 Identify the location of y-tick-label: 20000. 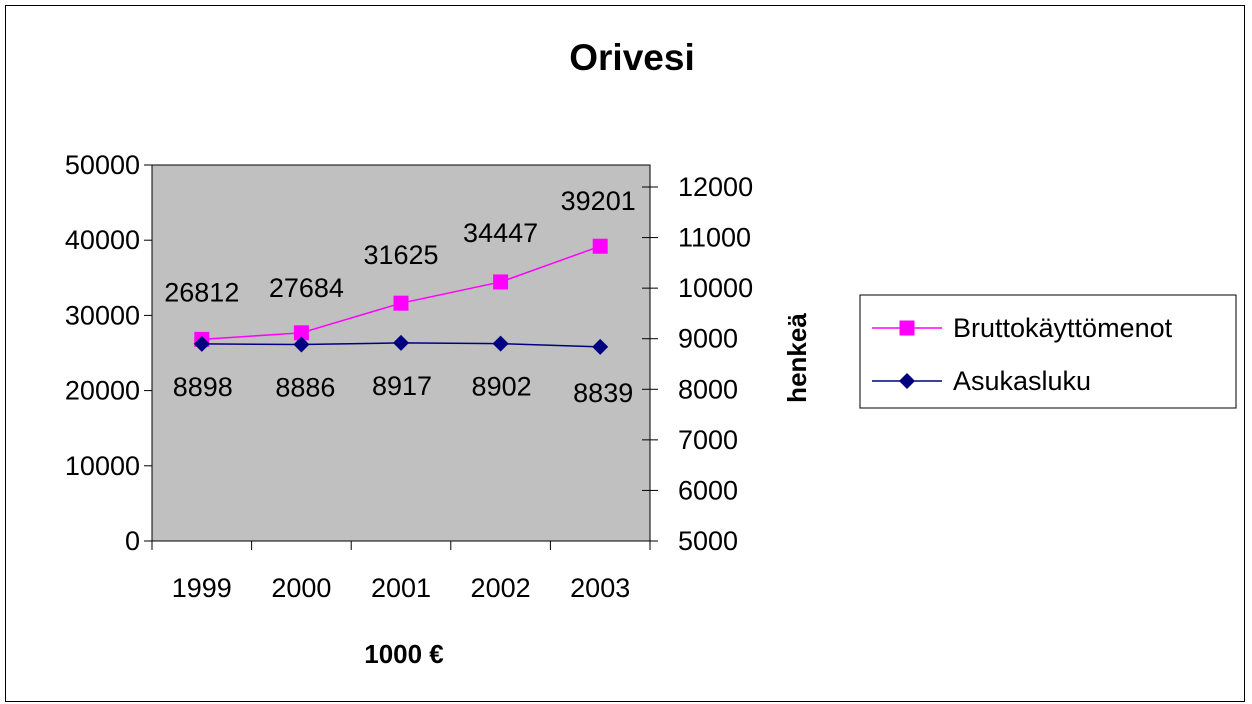
(102, 391).